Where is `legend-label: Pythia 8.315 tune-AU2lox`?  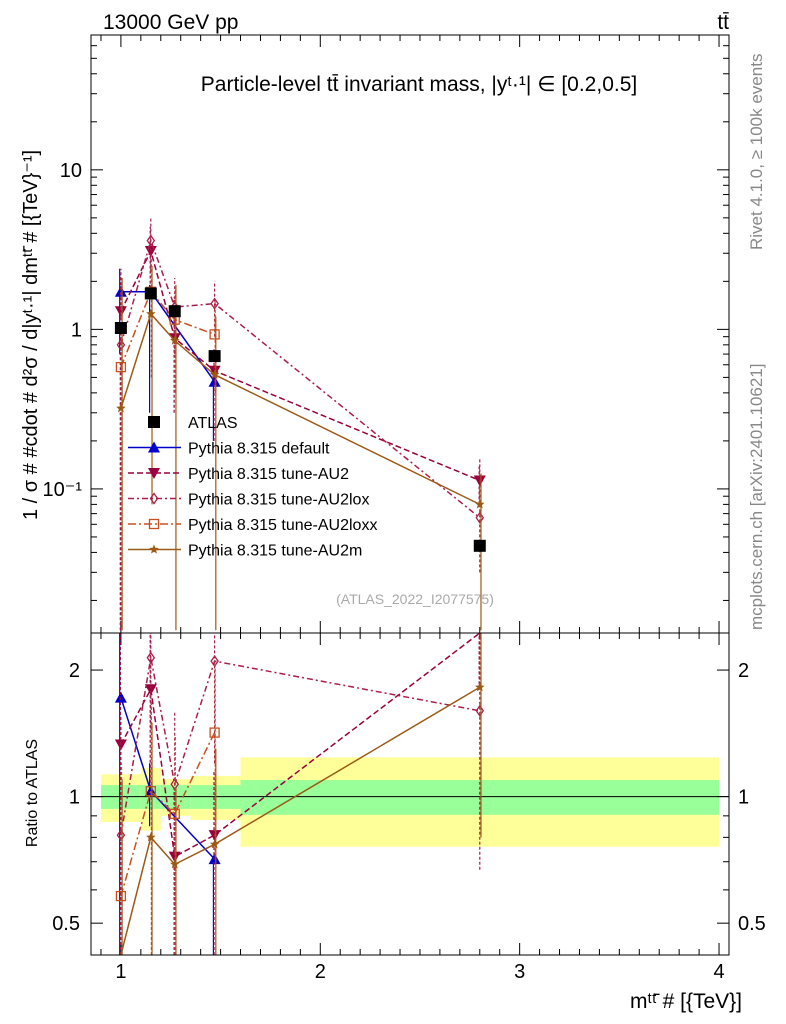 legend-label: Pythia 8.315 tune-AU2lox is located at coordinates (278, 500).